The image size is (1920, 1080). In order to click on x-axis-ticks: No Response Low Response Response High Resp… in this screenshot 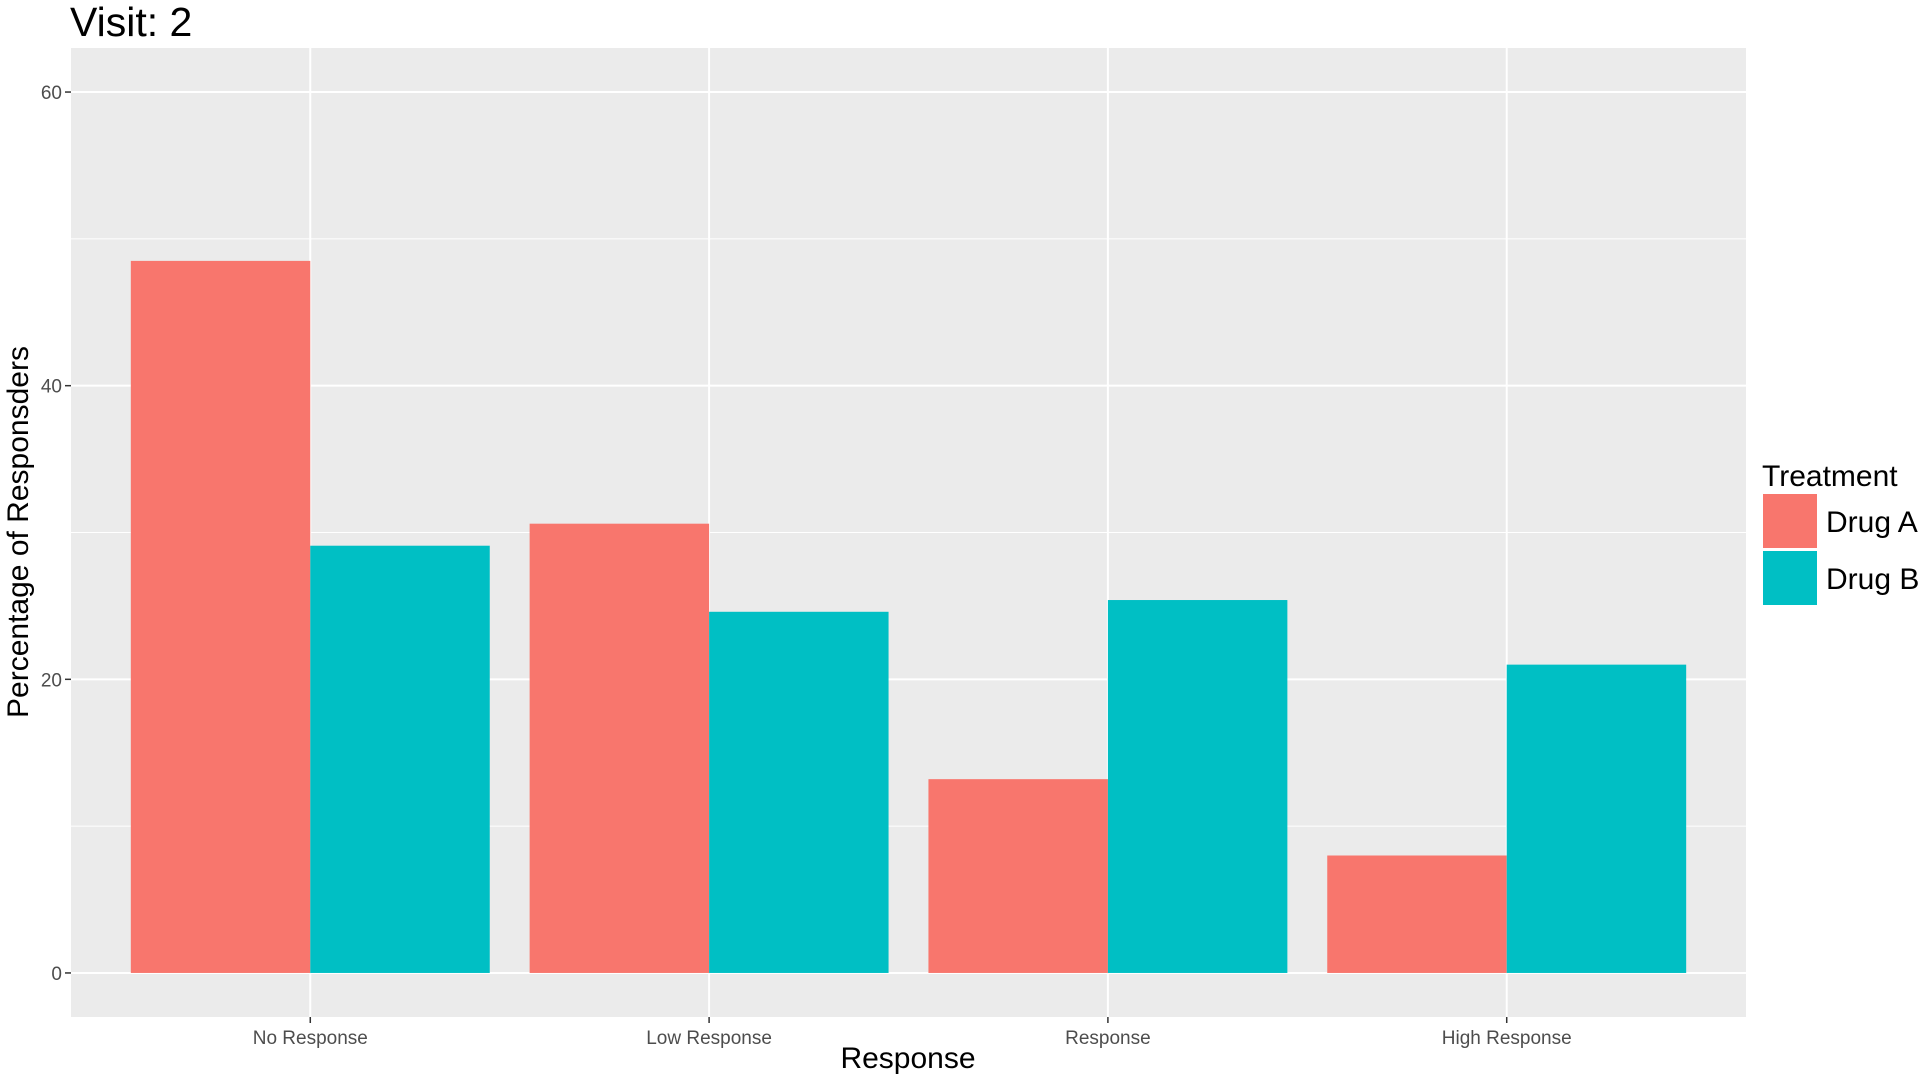, I will do `click(912, 1033)`.